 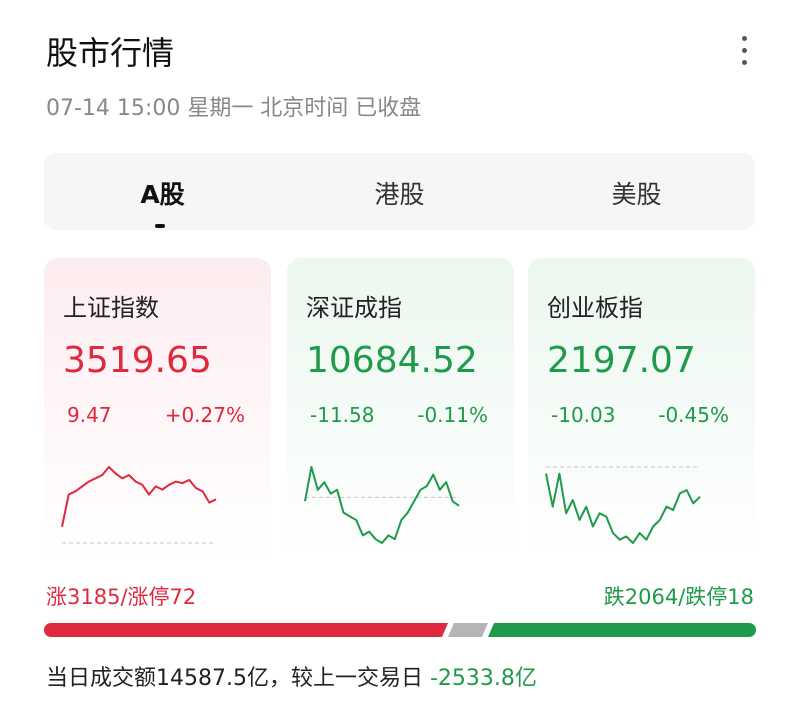 What do you see at coordinates (342, 415) in the screenshot?
I see `index-change: -11.58` at bounding box center [342, 415].